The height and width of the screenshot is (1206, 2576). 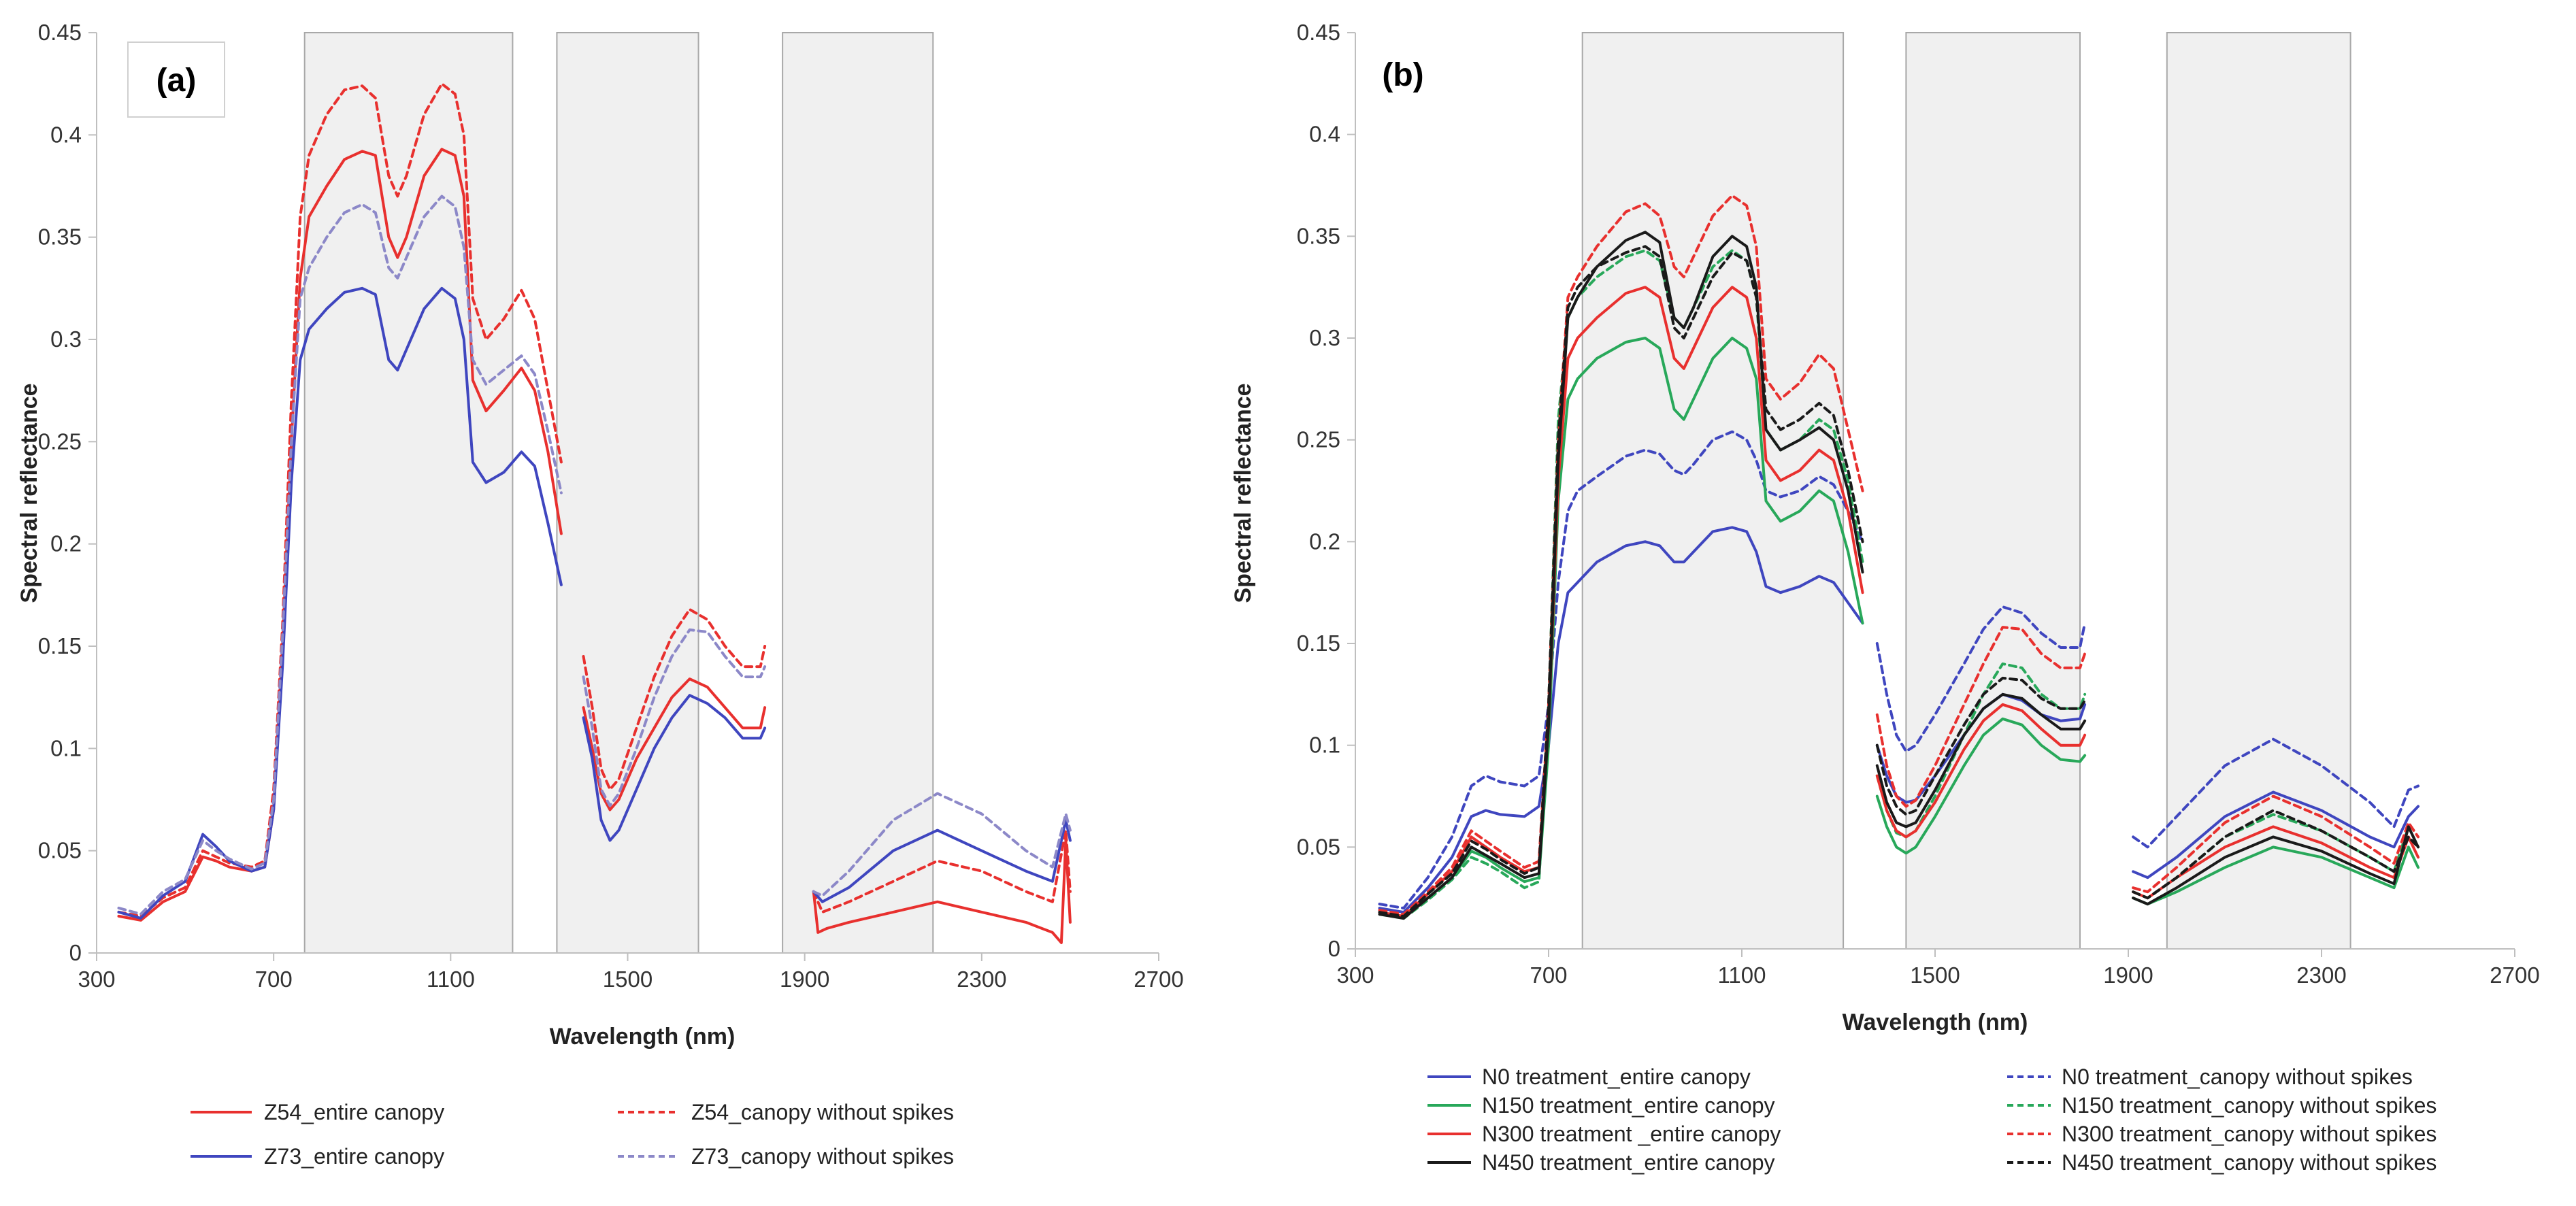 What do you see at coordinates (1742, 975) in the screenshot?
I see `panel-b-x-tick-label: 1100` at bounding box center [1742, 975].